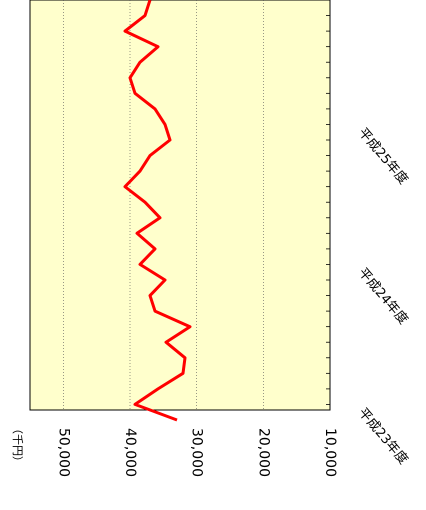 The image size is (426, 510). Describe the element at coordinates (383, 296) in the screenshot. I see `x-tick-label: 平成24年度` at that location.